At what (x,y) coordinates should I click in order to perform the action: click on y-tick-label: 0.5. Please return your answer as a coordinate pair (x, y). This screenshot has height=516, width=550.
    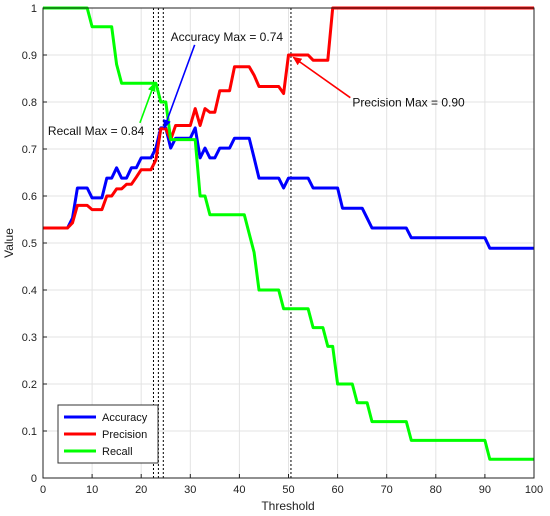
    Looking at the image, I should click on (29, 244).